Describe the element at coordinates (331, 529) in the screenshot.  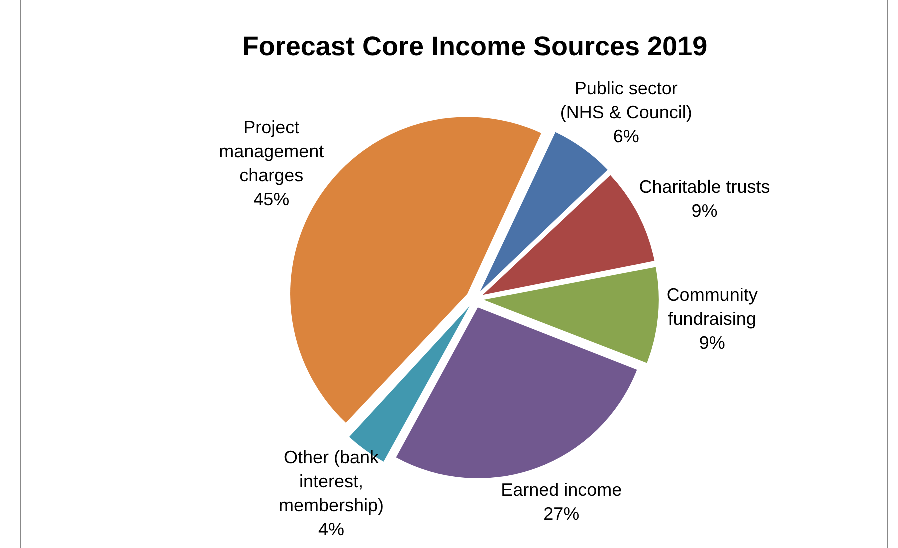
I see `data-label: 4%` at that location.